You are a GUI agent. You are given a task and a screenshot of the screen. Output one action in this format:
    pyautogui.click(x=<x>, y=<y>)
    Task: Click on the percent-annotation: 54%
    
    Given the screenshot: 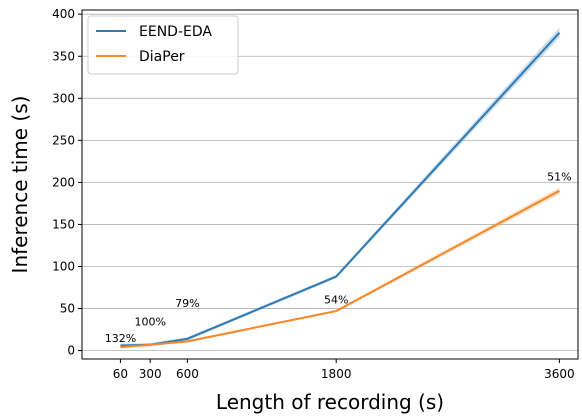 What is the action you would take?
    pyautogui.click(x=336, y=299)
    